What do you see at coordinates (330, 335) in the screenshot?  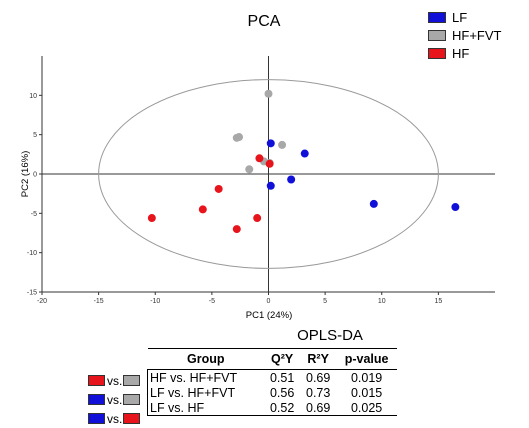 I see `opls-title: OPLS-DA` at bounding box center [330, 335].